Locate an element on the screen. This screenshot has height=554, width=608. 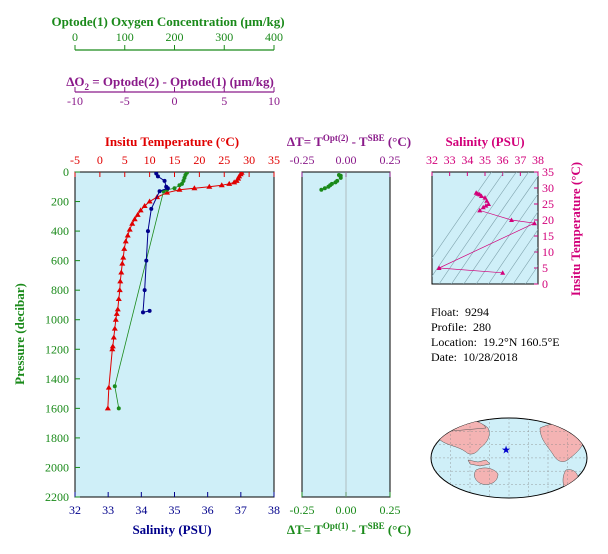
oxygen-tick-label: 200 is located at coordinates (175, 37).